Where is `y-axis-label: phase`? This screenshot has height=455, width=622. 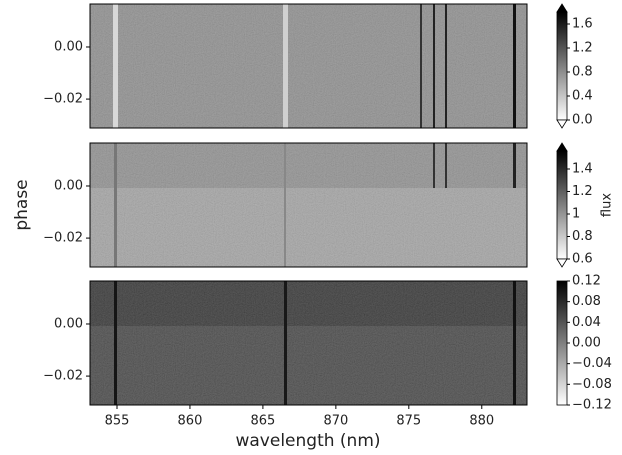 y-axis-label: phase is located at coordinates (22, 204).